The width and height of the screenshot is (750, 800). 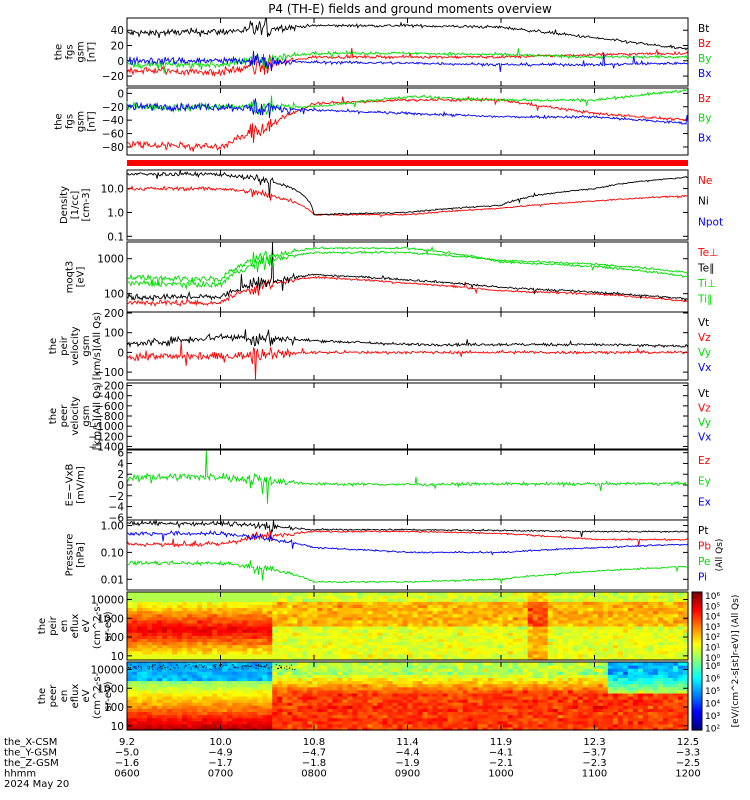 What do you see at coordinates (75, 626) in the screenshot?
I see `y-axis-label-line: eflux` at bounding box center [75, 626].